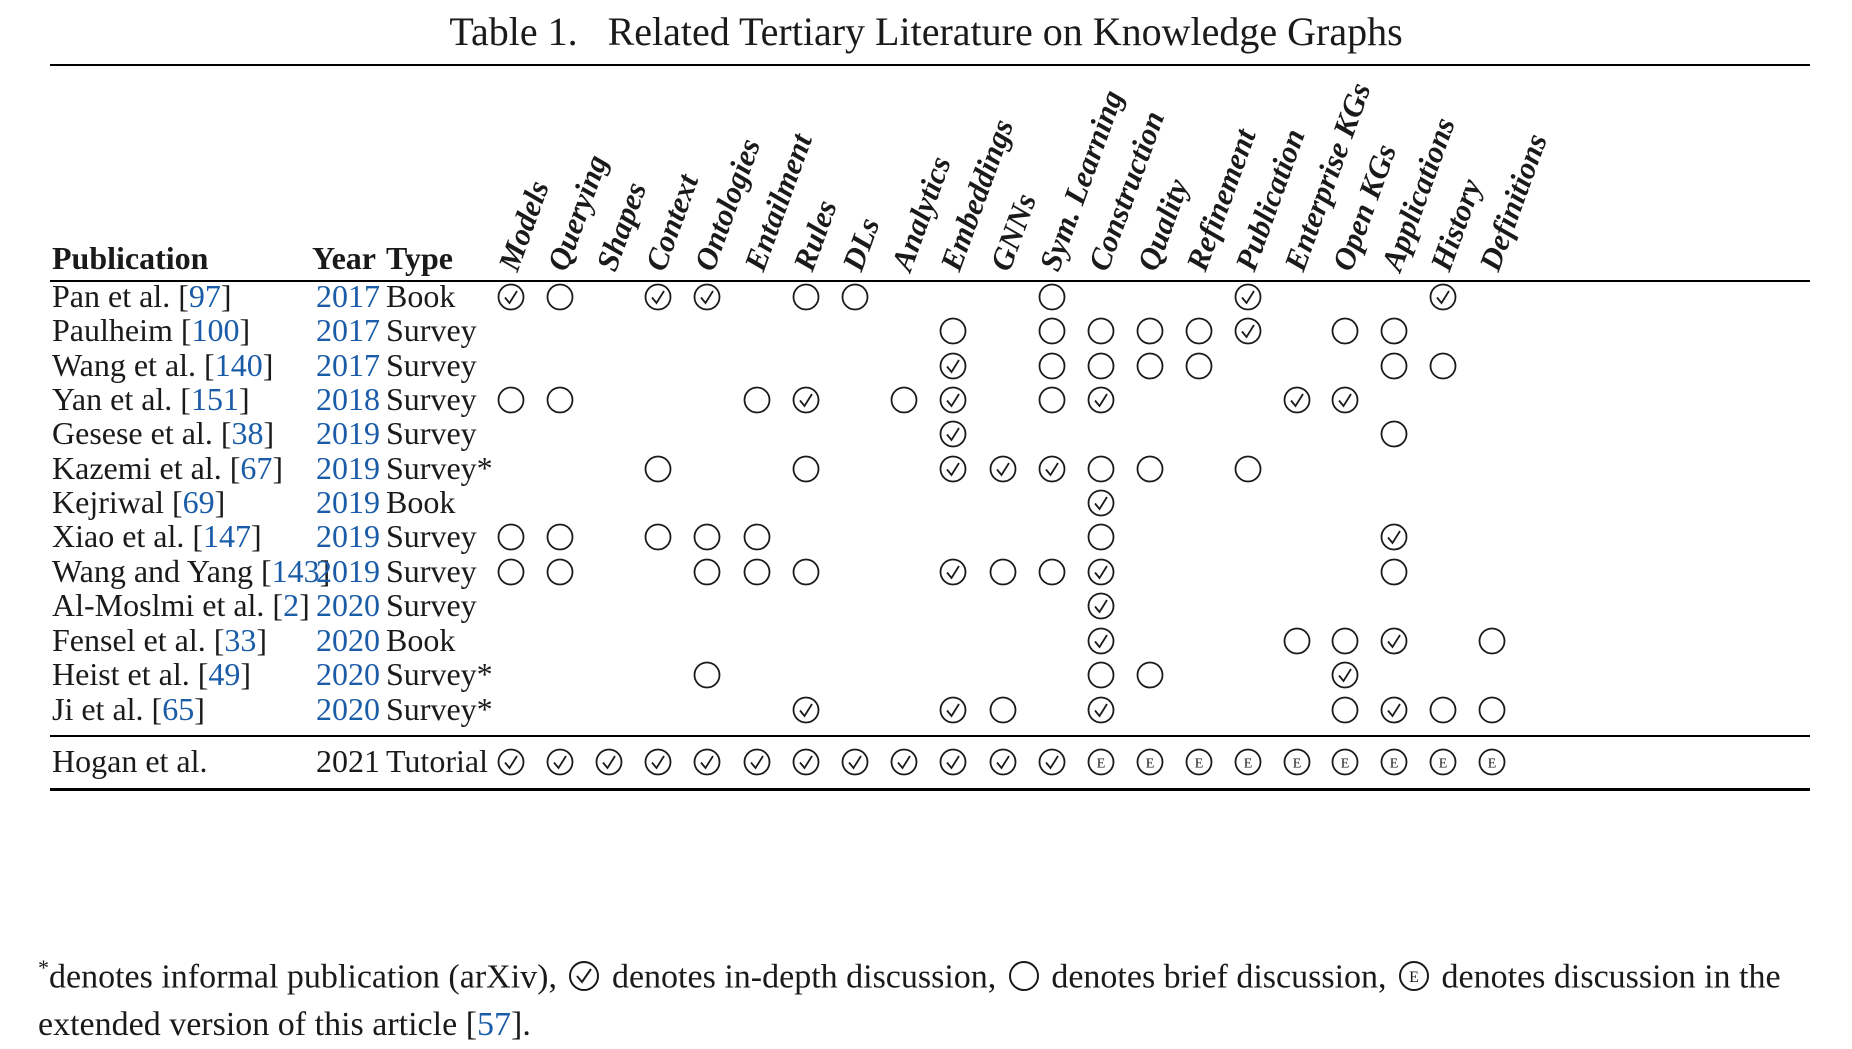  Describe the element at coordinates (111, 296) in the screenshot. I see `author-name: Pan et al.` at that location.